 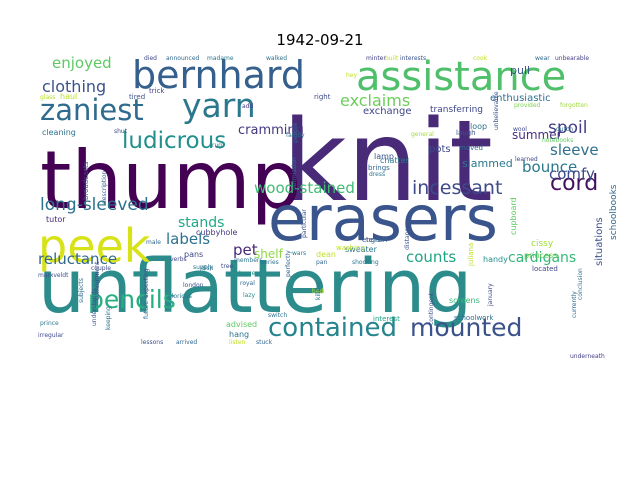 I want to click on word-summer: summer, so click(x=537, y=135).